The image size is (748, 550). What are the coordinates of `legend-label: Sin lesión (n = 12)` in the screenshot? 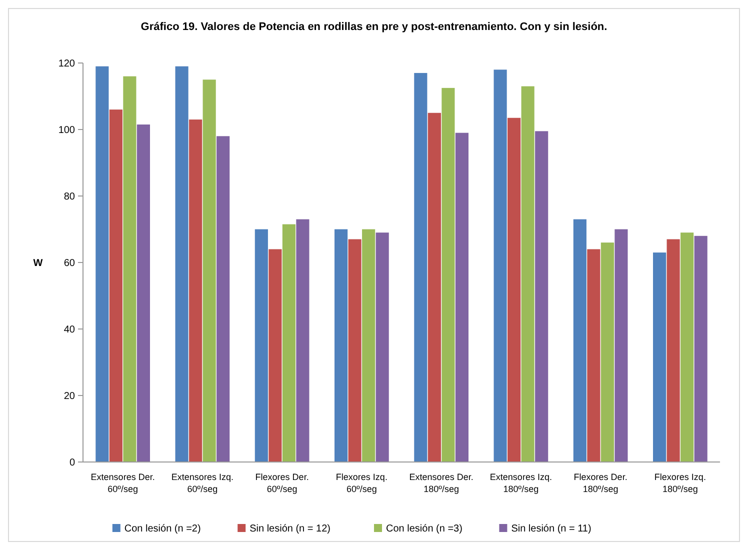 It's located at (290, 529).